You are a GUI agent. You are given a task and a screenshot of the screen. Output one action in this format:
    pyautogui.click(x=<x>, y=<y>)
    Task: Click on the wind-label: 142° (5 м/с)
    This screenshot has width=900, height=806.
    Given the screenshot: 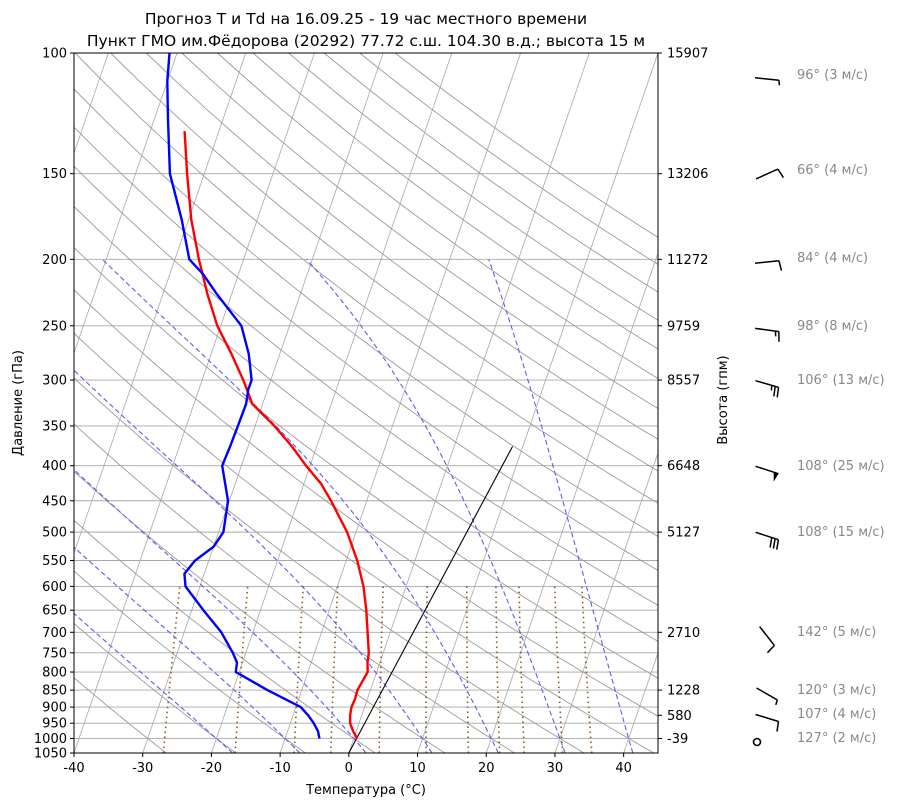 What is the action you would take?
    pyautogui.click(x=836, y=632)
    